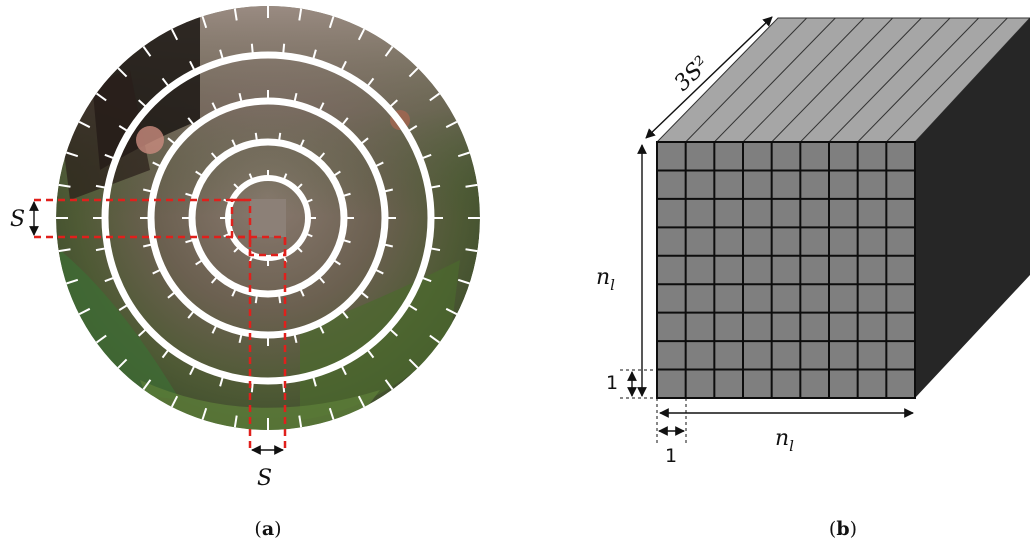 The image size is (1030, 545). Describe the element at coordinates (671, 420) in the screenshot. I see `unit-width-guides` at that location.